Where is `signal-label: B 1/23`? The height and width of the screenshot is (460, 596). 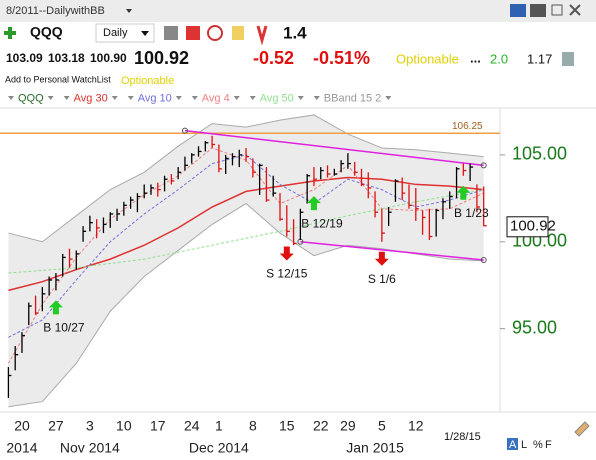
signal-label: B 1/23 is located at coordinates (471, 213).